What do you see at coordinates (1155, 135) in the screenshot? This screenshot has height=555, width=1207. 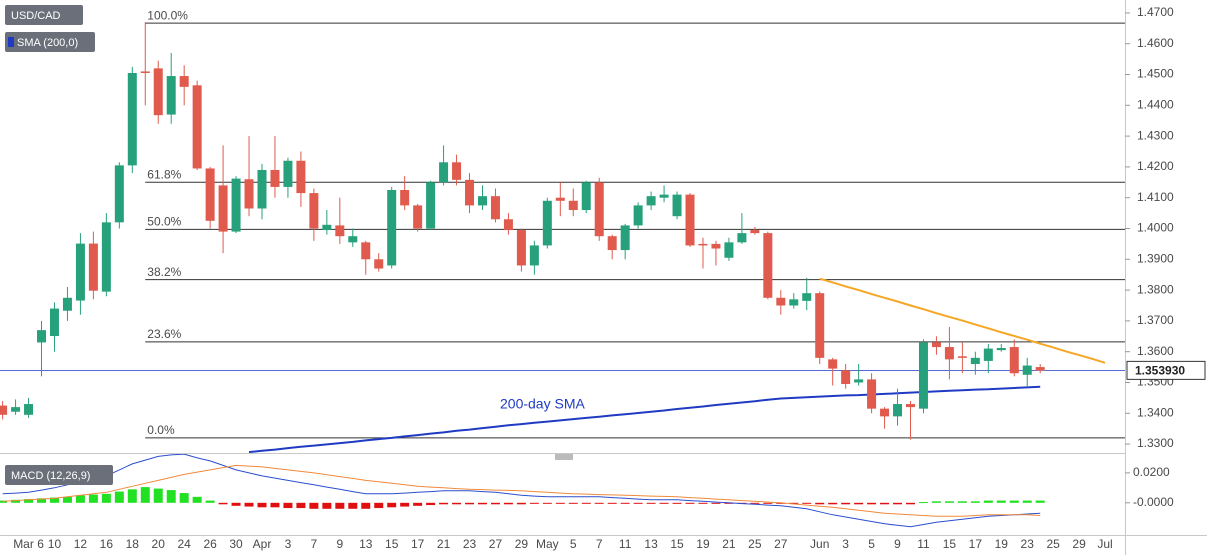 I see `y-tick-label: 1.4300` at bounding box center [1155, 135].